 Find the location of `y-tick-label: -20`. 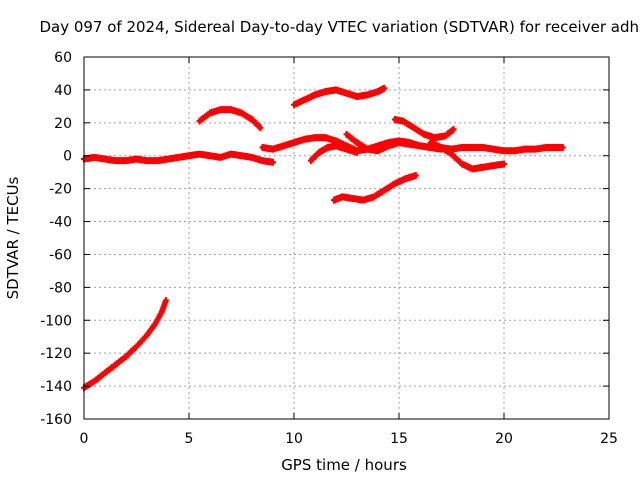

y-tick-label: -20 is located at coordinates (60, 190).